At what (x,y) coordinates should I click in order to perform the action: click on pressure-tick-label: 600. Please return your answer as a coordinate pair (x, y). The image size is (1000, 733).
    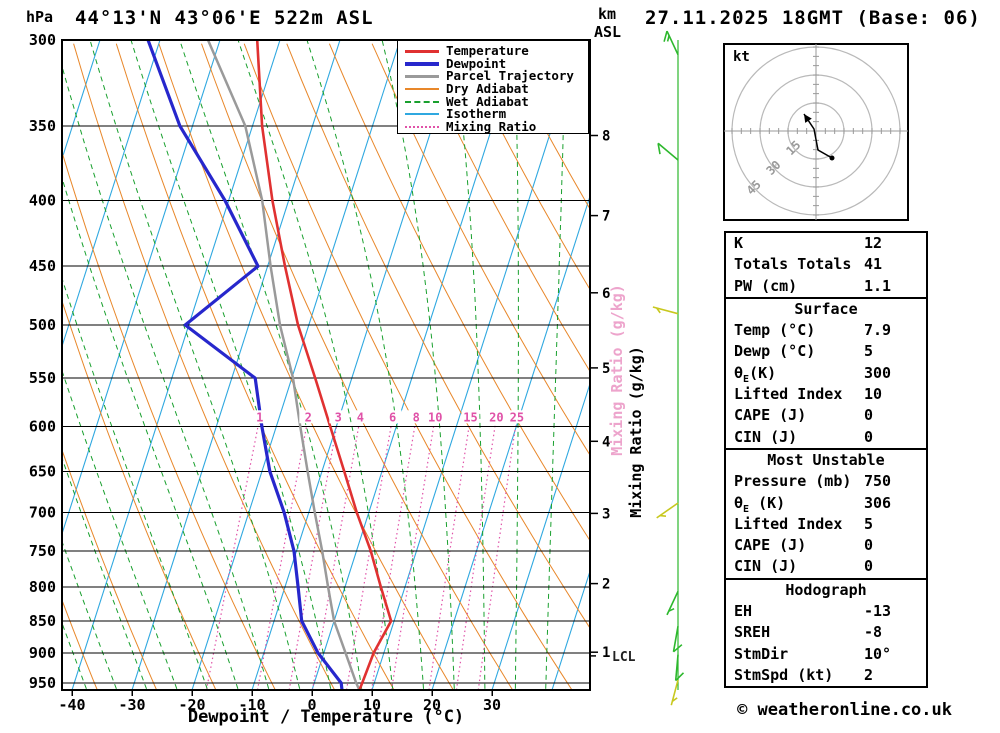
    Looking at the image, I should click on (42, 427).